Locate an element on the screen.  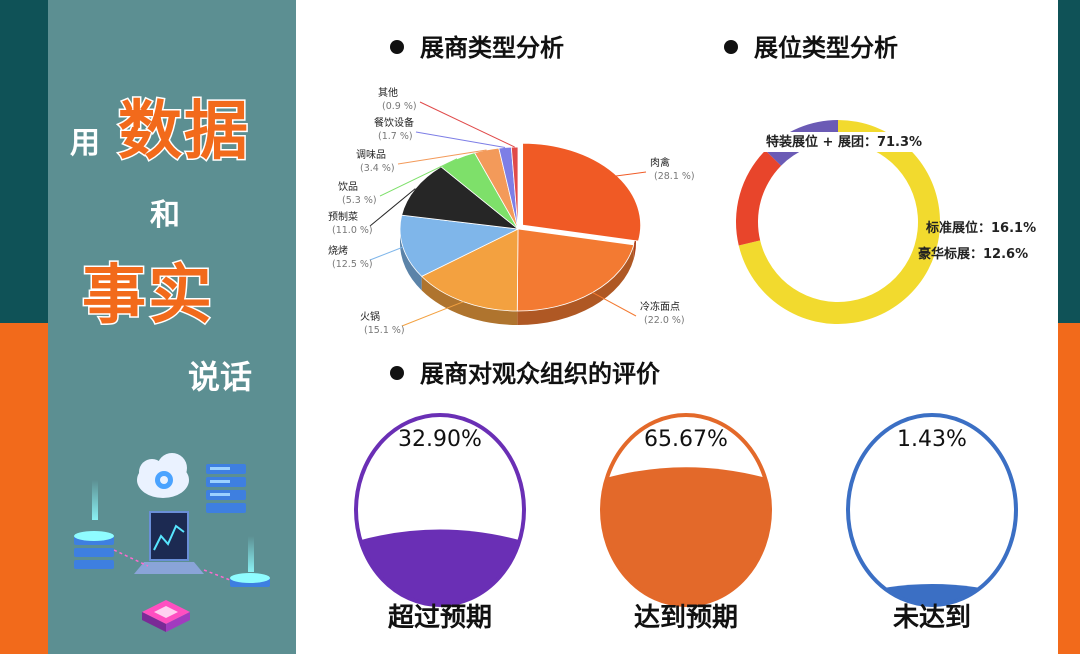
pie-value-5: (5.3 %) is located at coordinates (359, 200).